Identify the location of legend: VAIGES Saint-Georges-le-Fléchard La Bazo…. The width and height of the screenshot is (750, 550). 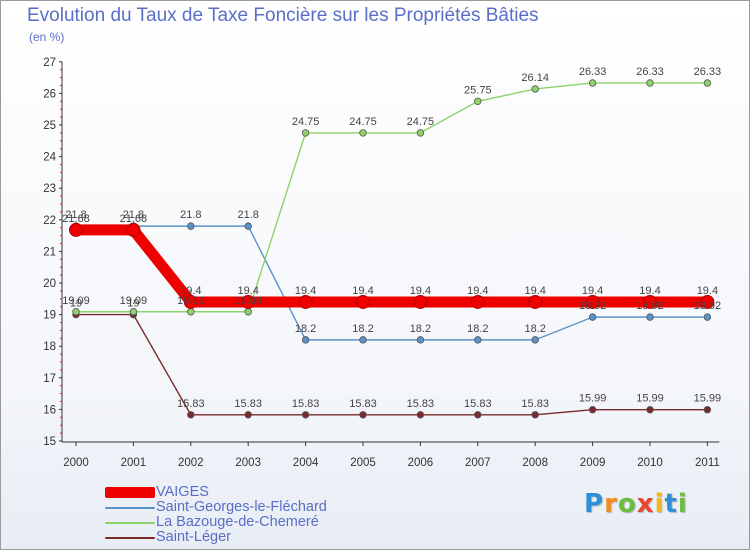
(270, 515).